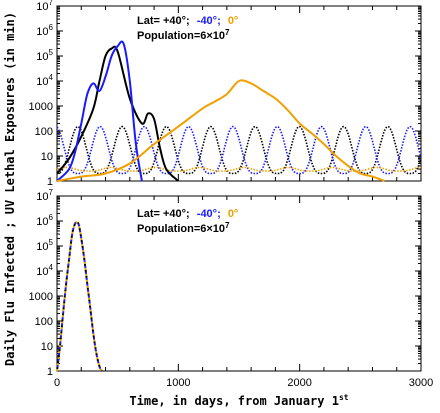 Image resolution: width=440 pixels, height=413 pixels. What do you see at coordinates (10, 113) in the screenshot?
I see `y-axis-label-top: UV Lethal Exposures (in min)` at bounding box center [10, 113].